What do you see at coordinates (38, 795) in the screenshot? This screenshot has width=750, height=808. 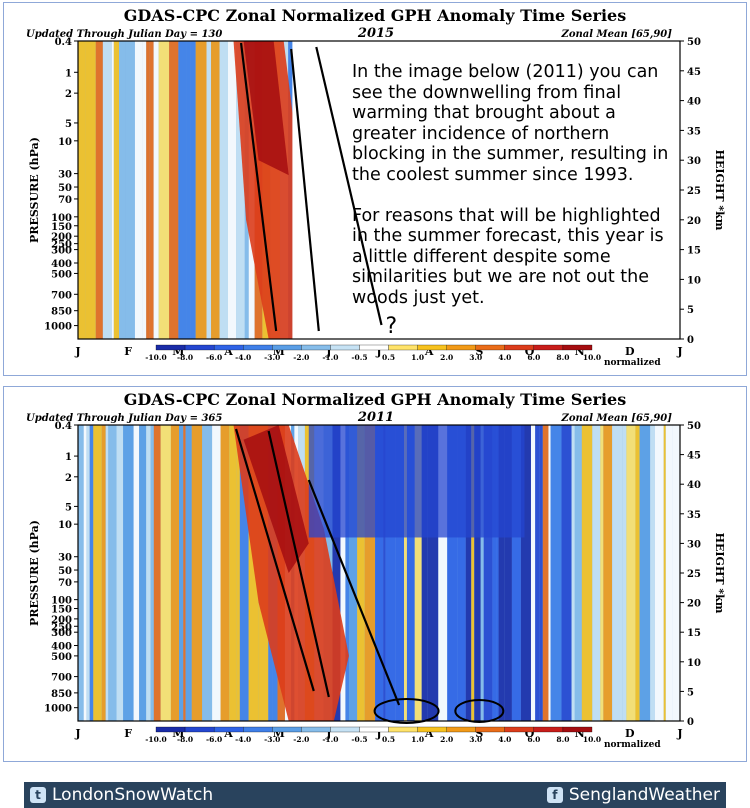 I see `twitter-icon: t` at bounding box center [38, 795].